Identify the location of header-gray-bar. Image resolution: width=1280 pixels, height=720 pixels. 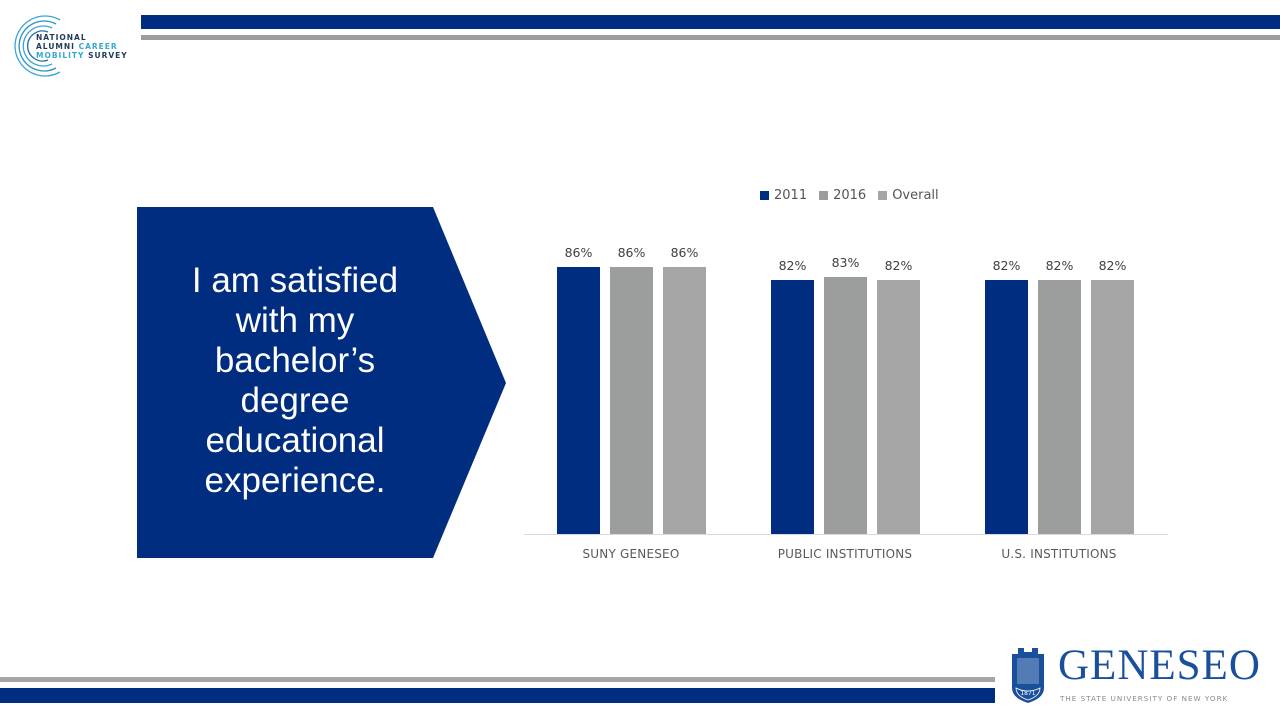
(710, 37).